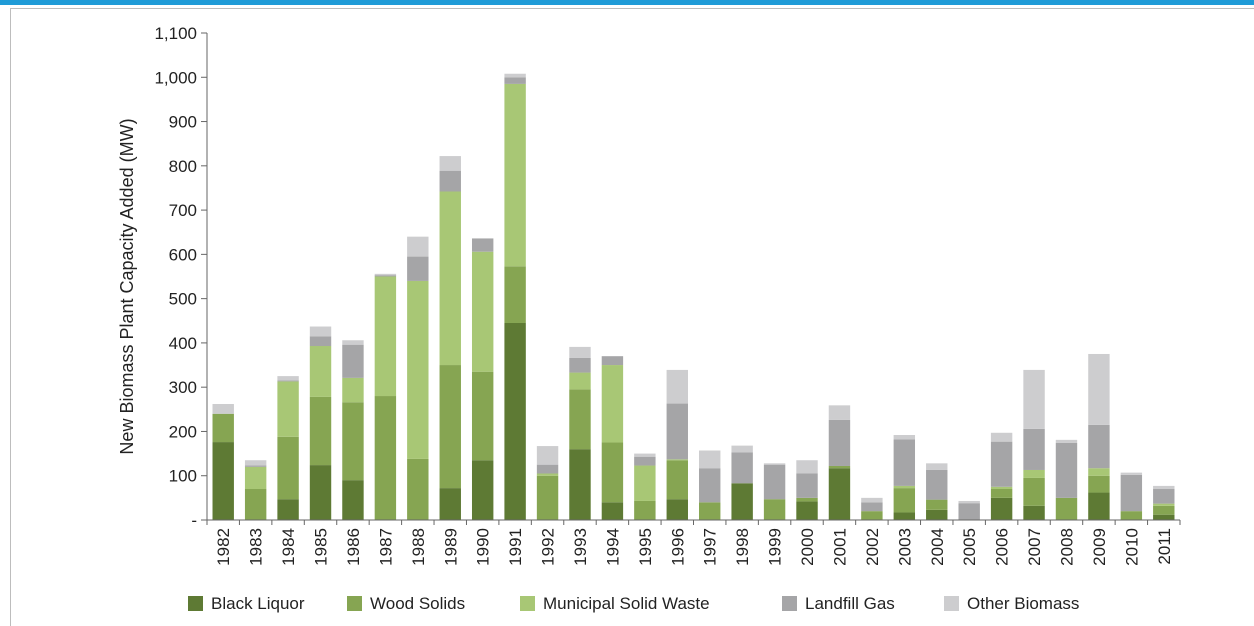 This screenshot has height=626, width=1254. I want to click on y-tick-label-10: 1,000, so click(175, 77).